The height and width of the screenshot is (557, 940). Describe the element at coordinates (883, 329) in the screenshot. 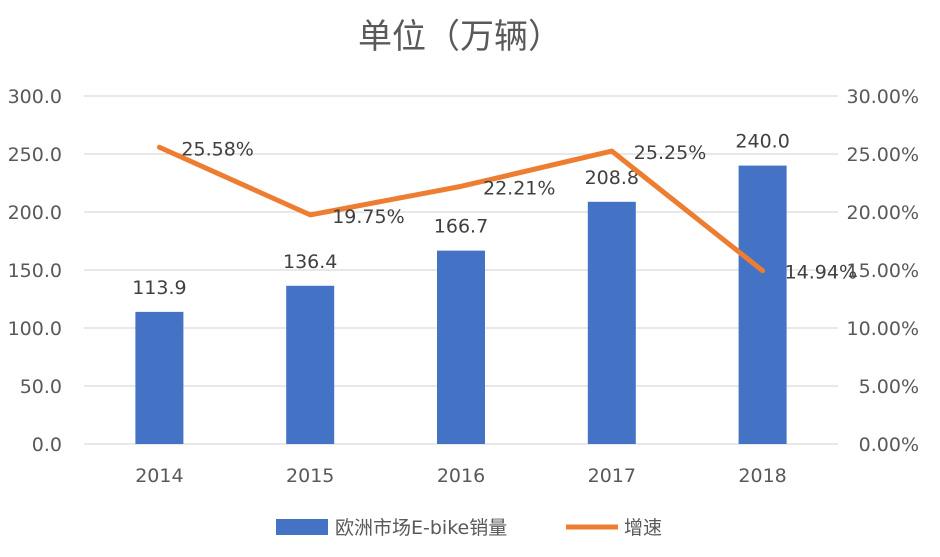

I see `right-axis-tick-label: 10.00%` at that location.